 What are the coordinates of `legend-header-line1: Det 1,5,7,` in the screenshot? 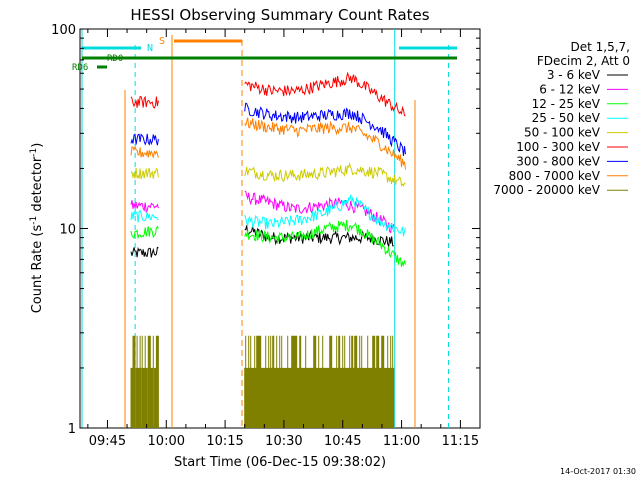 It's located at (601, 47).